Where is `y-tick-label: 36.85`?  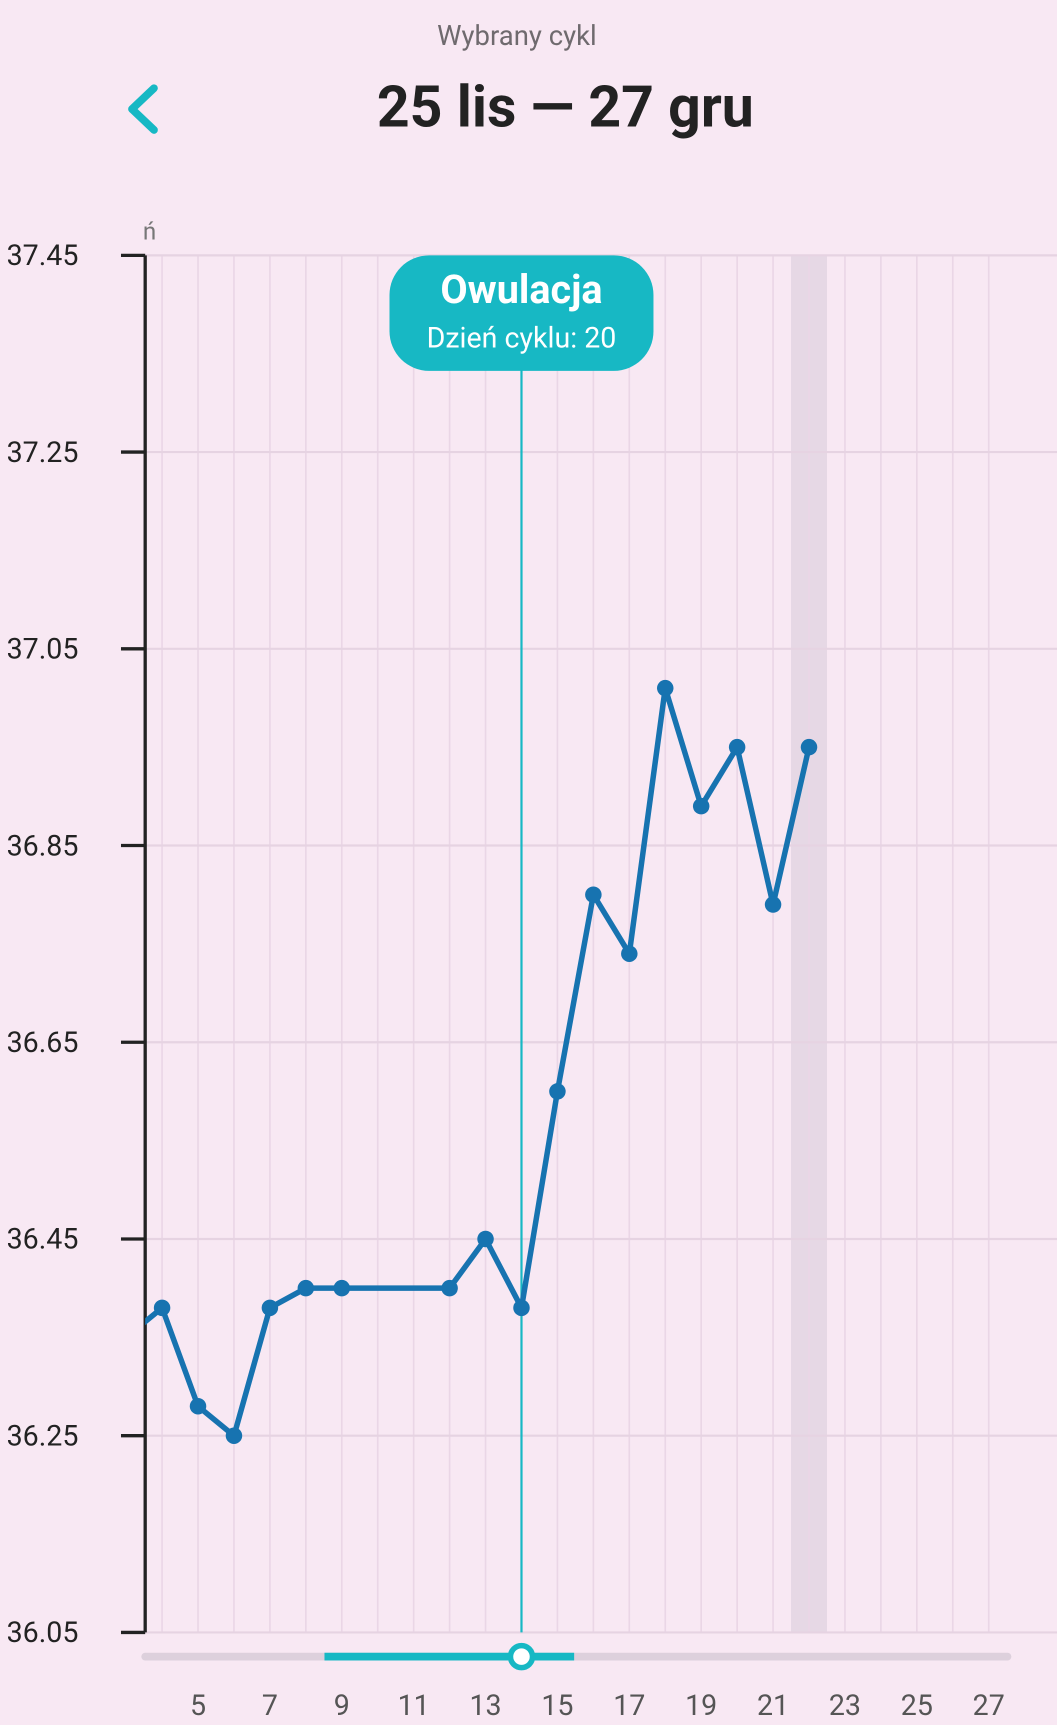
y-tick-label: 36.85 is located at coordinates (43, 845).